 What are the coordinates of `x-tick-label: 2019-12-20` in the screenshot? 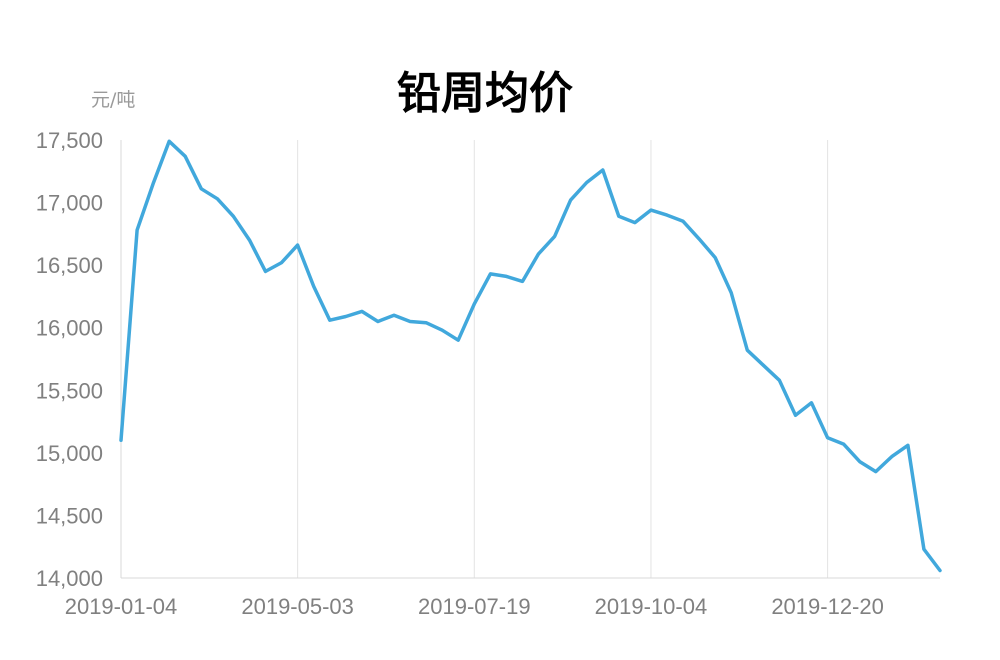 It's located at (827, 606).